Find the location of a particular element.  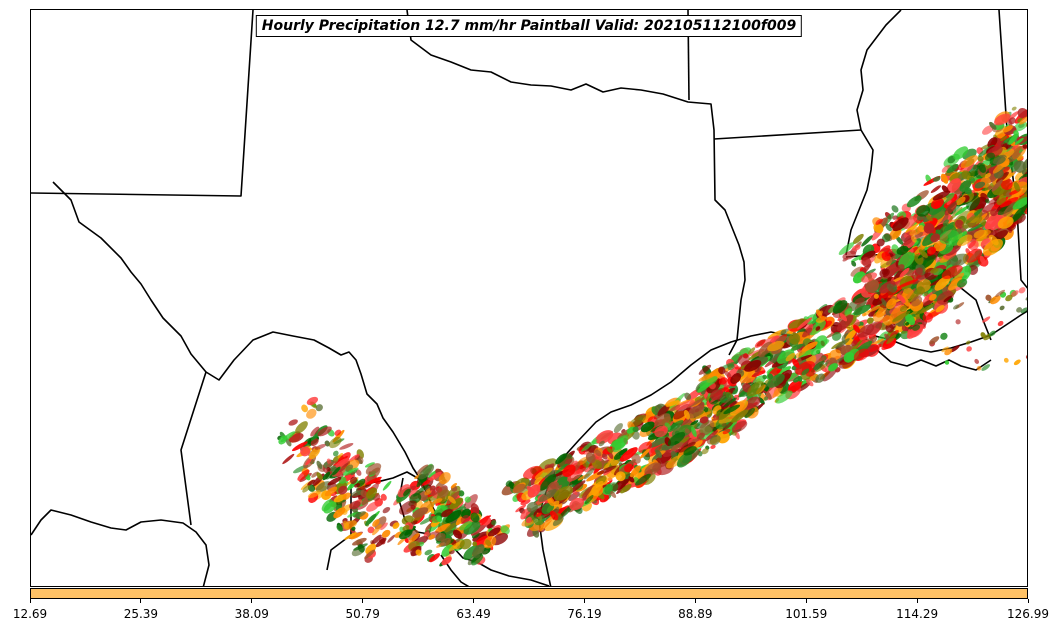

tick-label: 114.29 is located at coordinates (917, 614).